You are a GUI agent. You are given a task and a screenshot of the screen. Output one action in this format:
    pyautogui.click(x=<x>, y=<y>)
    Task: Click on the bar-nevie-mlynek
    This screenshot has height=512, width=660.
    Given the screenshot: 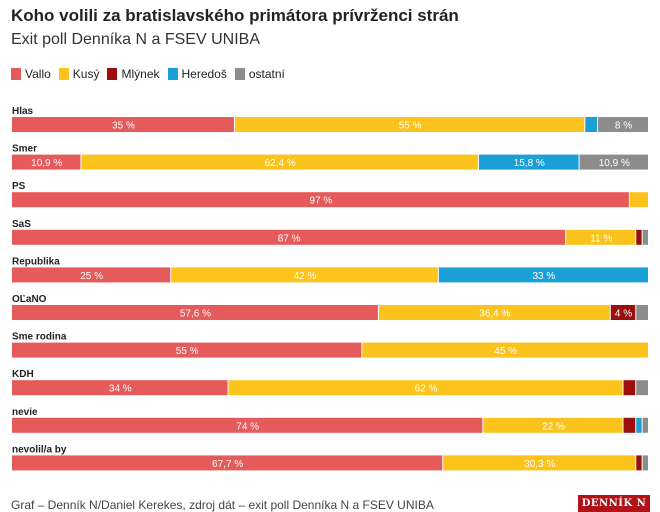 What is the action you would take?
    pyautogui.click(x=629, y=425)
    